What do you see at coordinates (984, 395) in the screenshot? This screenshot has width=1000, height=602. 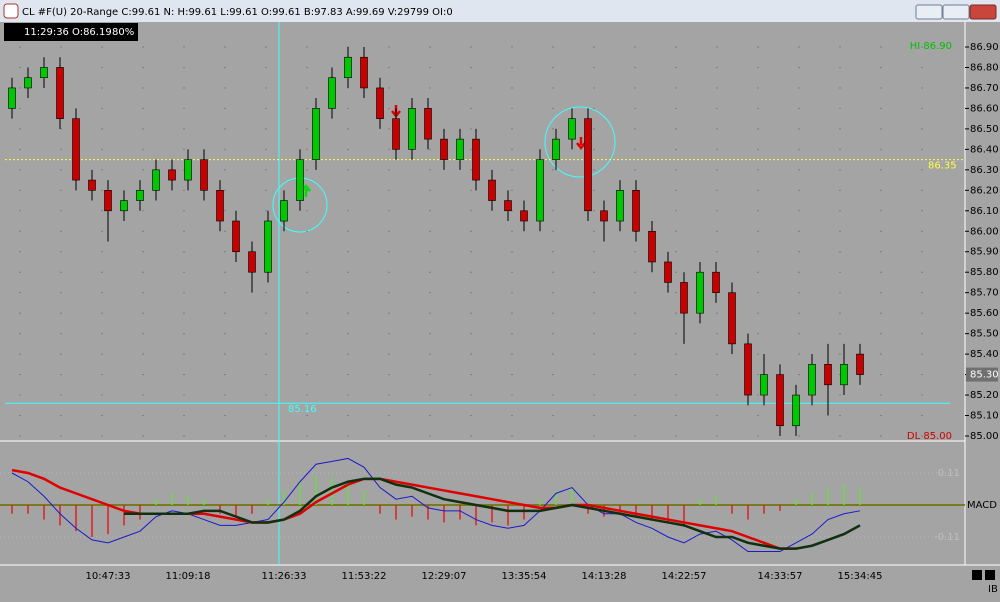 I see `y-tick-label: 85.20` at bounding box center [984, 395].